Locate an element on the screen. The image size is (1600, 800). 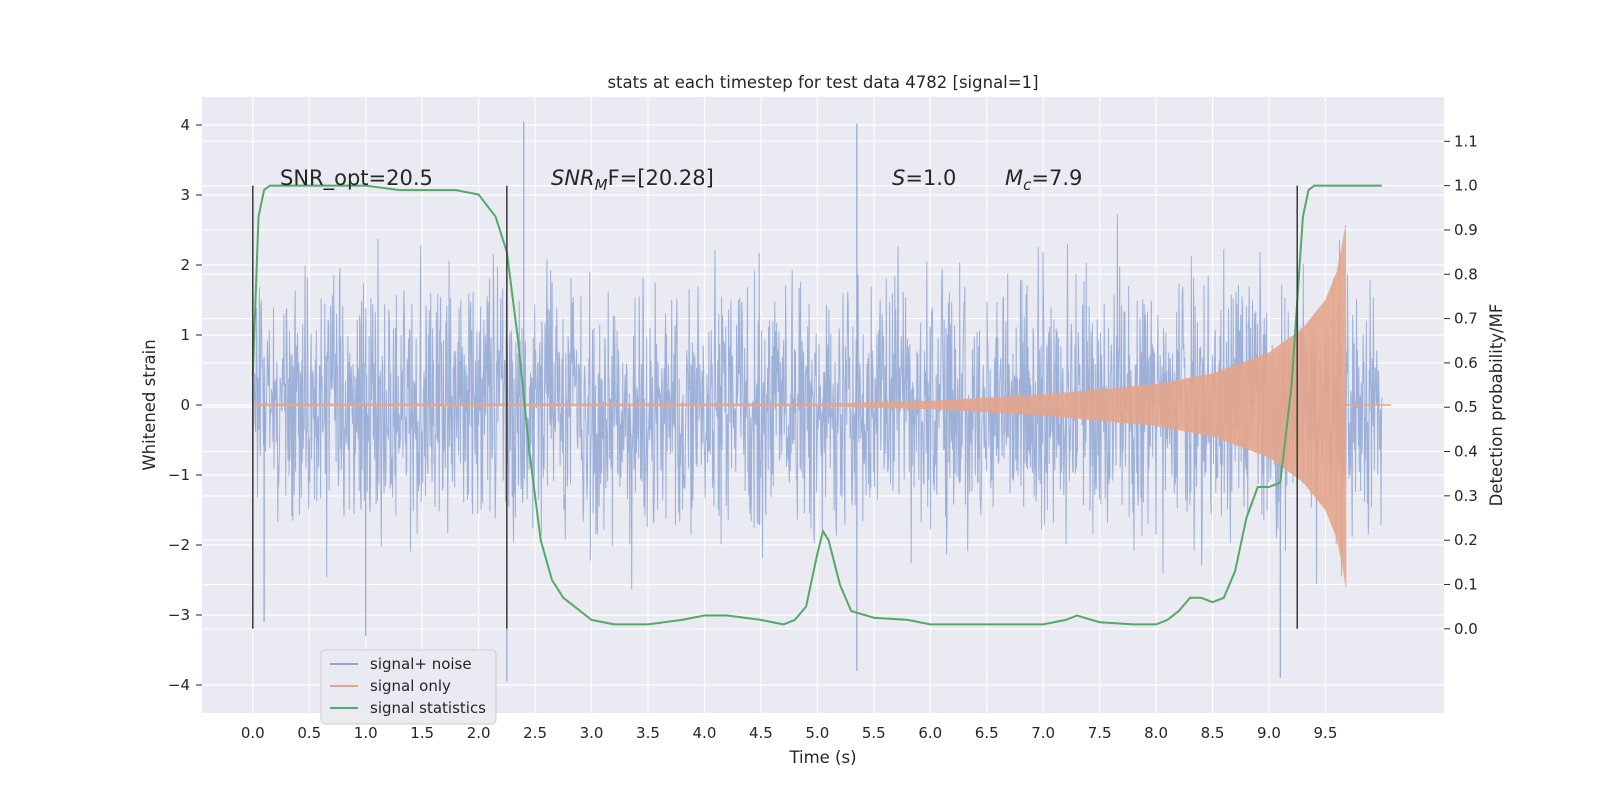
y2-tick-label: 1.0 is located at coordinates (1466, 186).